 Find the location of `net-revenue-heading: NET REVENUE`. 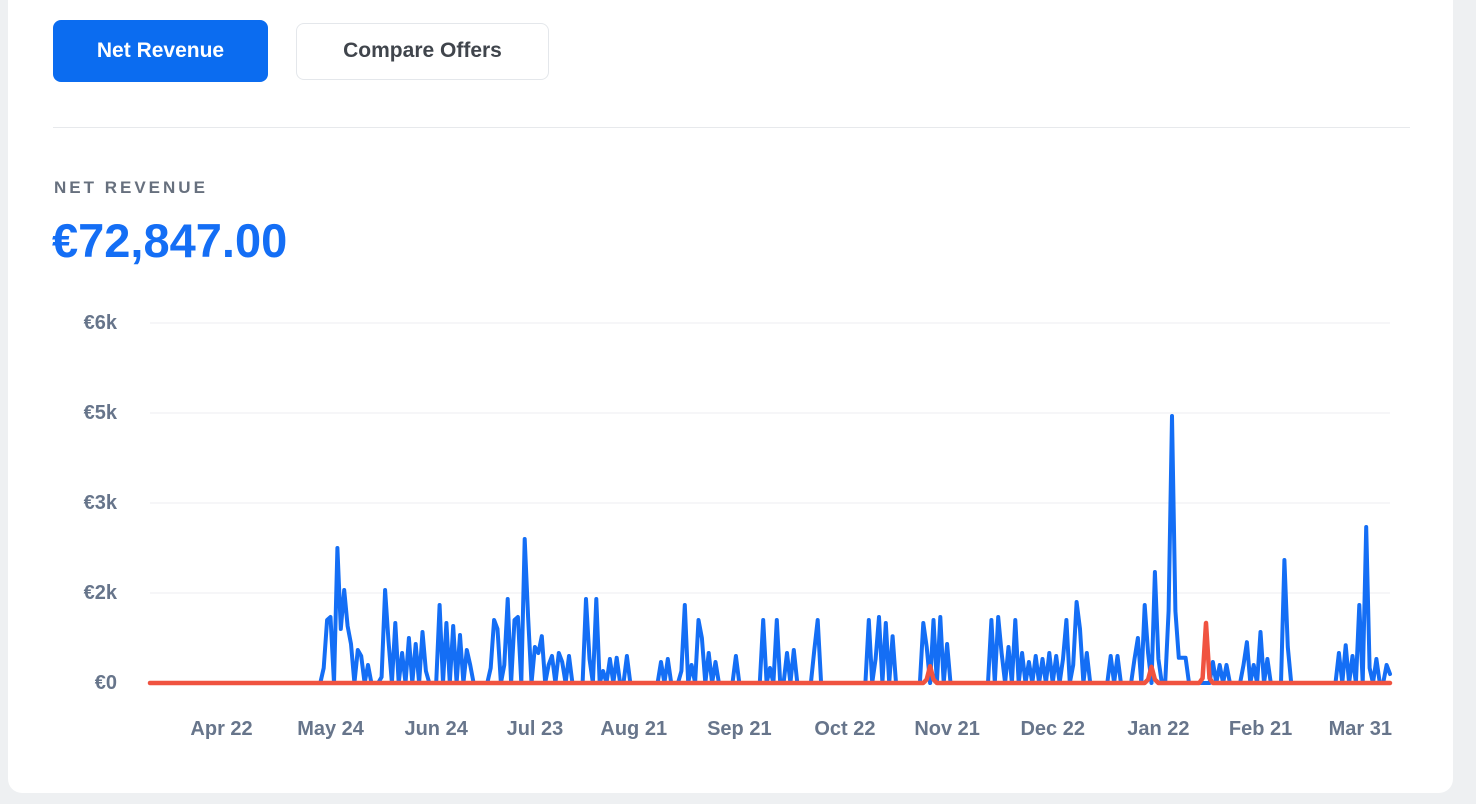

net-revenue-heading: NET REVENUE is located at coordinates (131, 187).